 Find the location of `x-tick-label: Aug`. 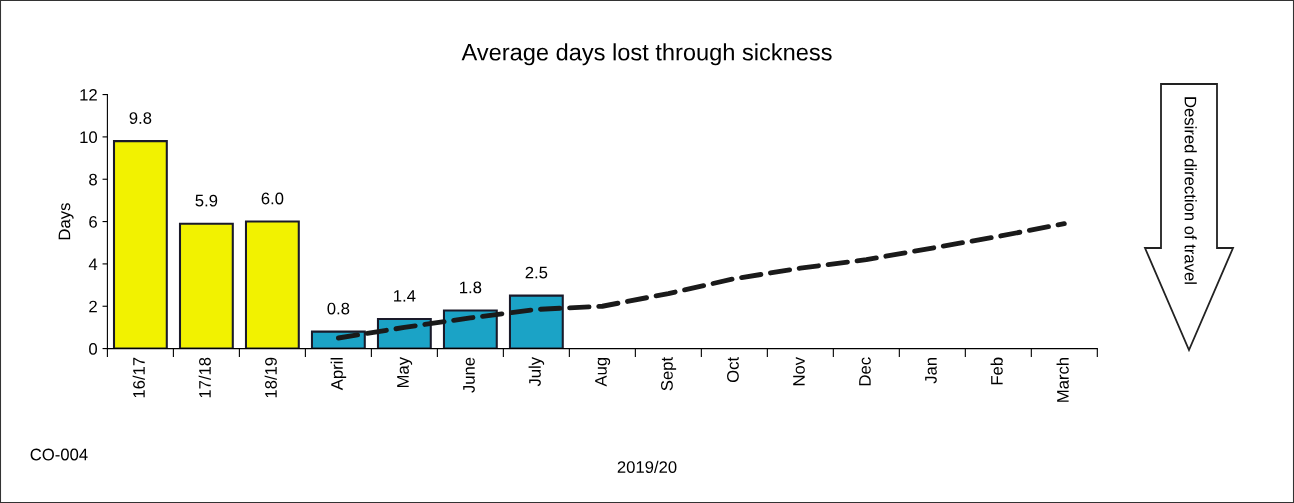

x-tick-label: Aug is located at coordinates (603, 372).